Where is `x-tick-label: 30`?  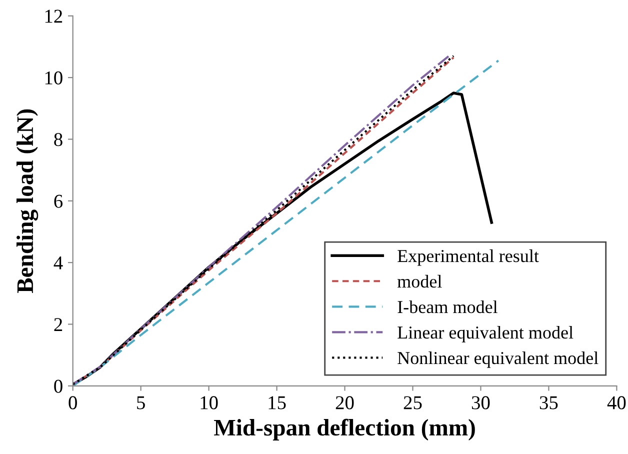
x-tick-label: 30 is located at coordinates (481, 403).